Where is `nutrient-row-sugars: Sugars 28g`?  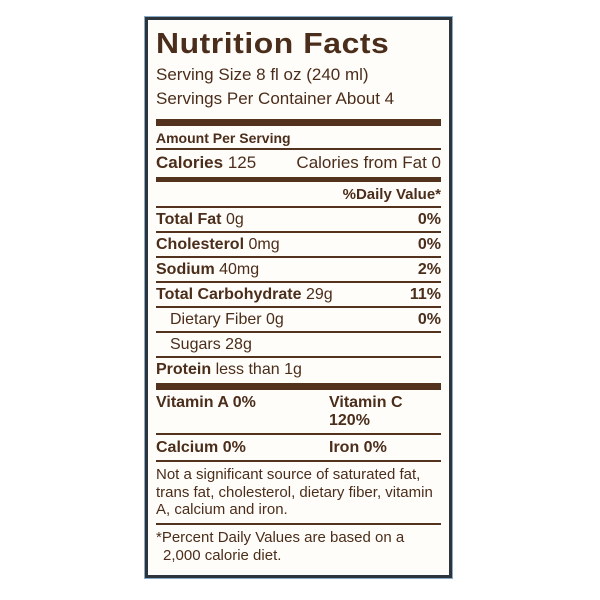 nutrient-row-sugars: Sugars 28g is located at coordinates (298, 345).